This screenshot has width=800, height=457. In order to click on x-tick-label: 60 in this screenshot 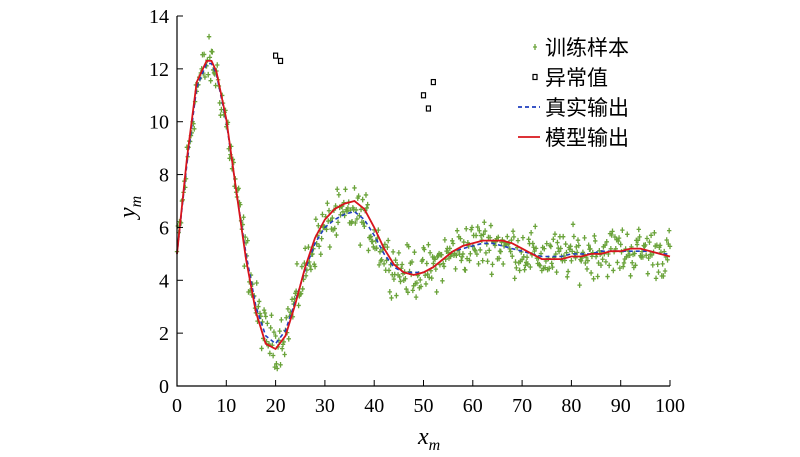, I will do `click(473, 406)`.